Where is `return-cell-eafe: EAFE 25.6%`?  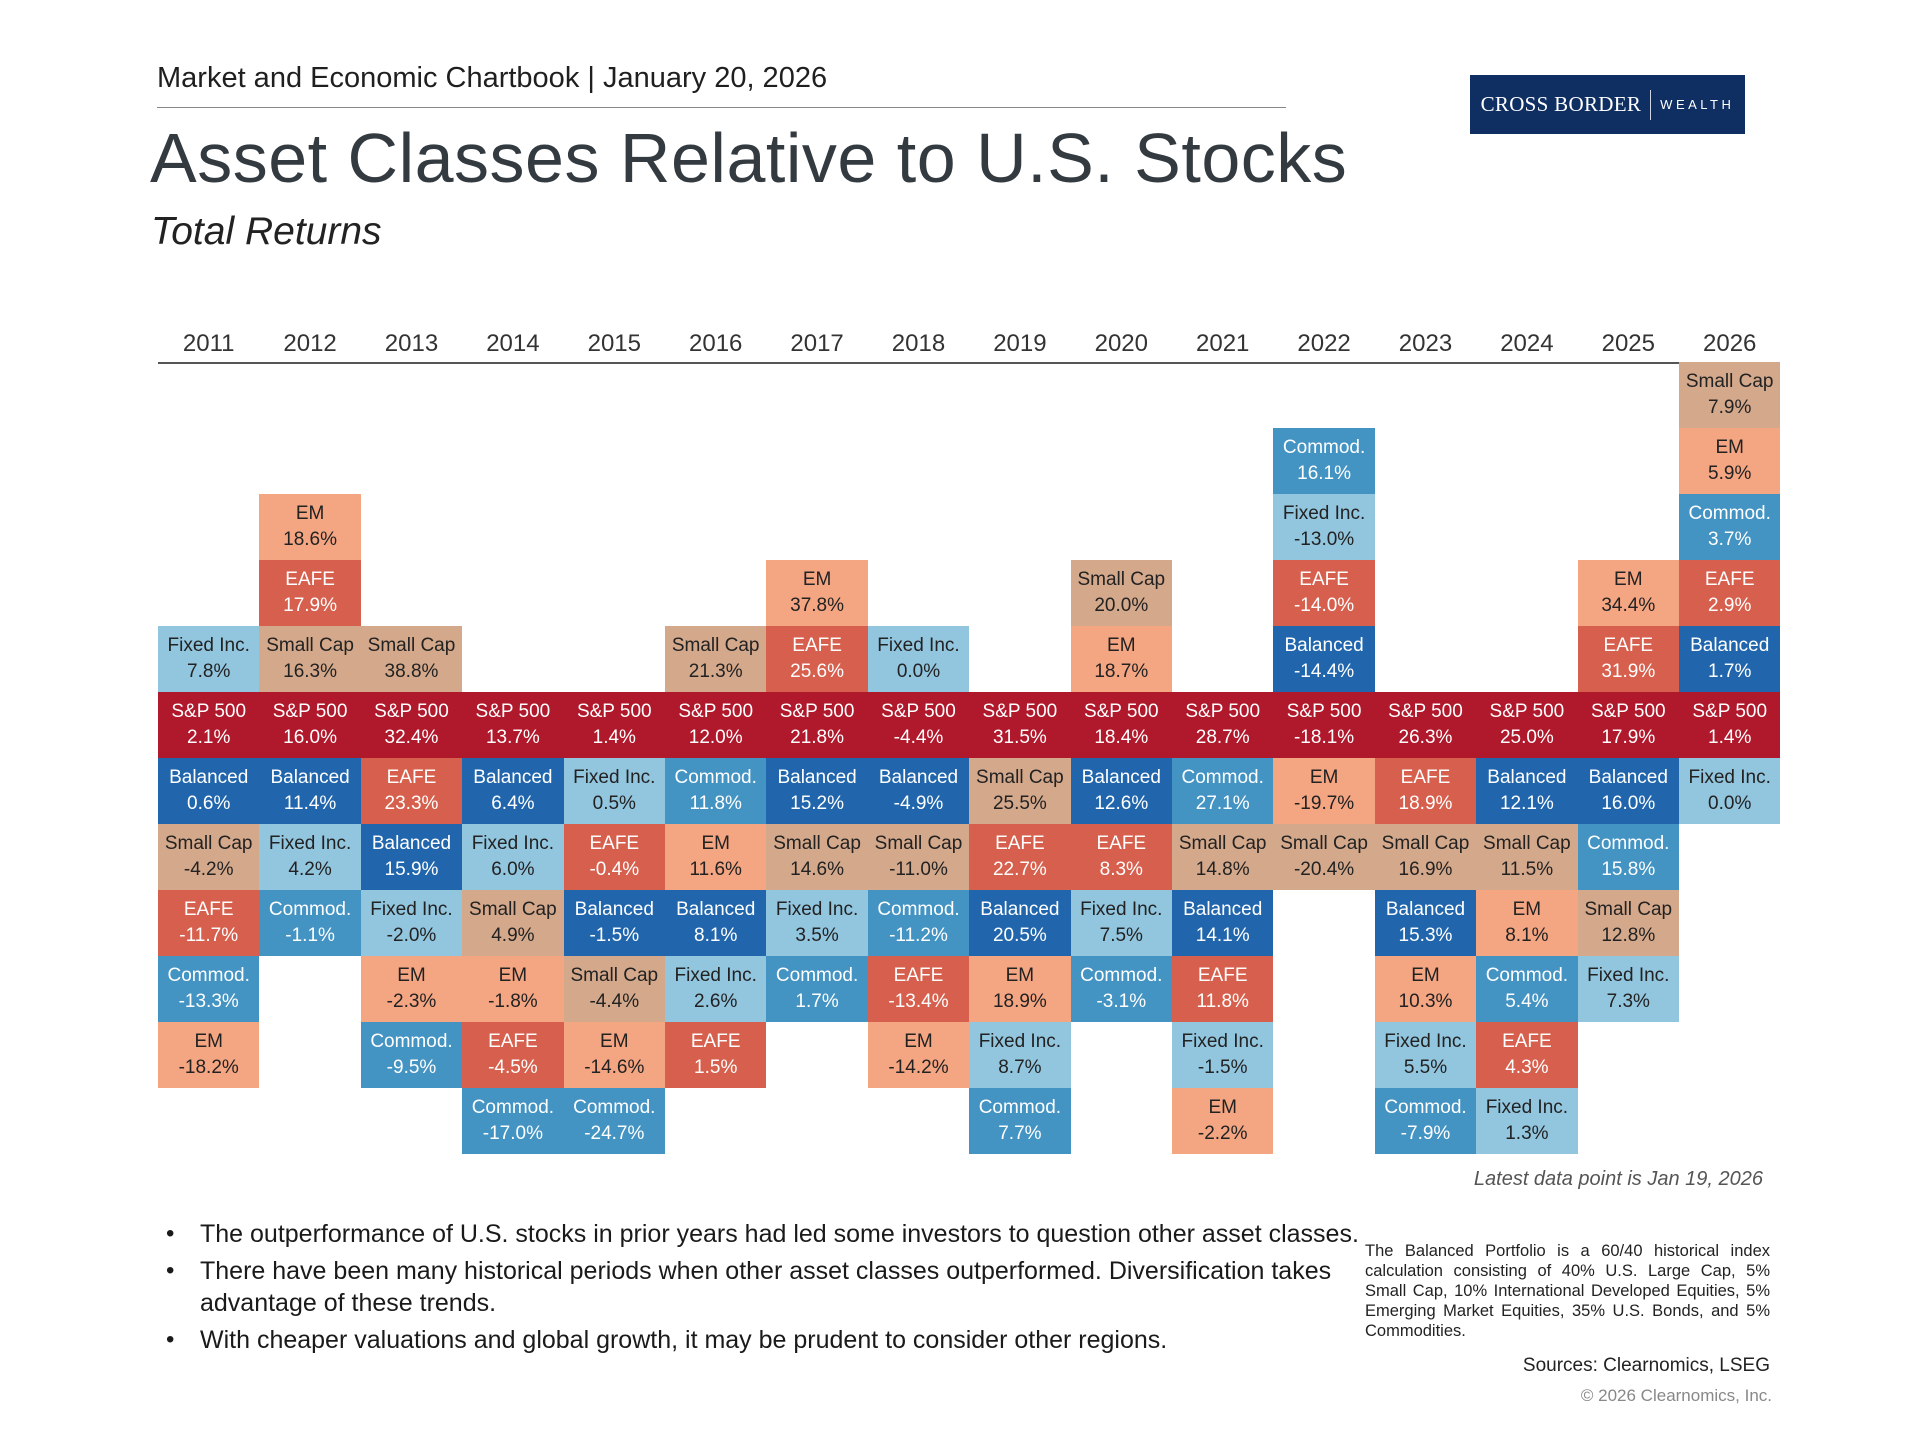
return-cell-eafe: EAFE 25.6% is located at coordinates (817, 659).